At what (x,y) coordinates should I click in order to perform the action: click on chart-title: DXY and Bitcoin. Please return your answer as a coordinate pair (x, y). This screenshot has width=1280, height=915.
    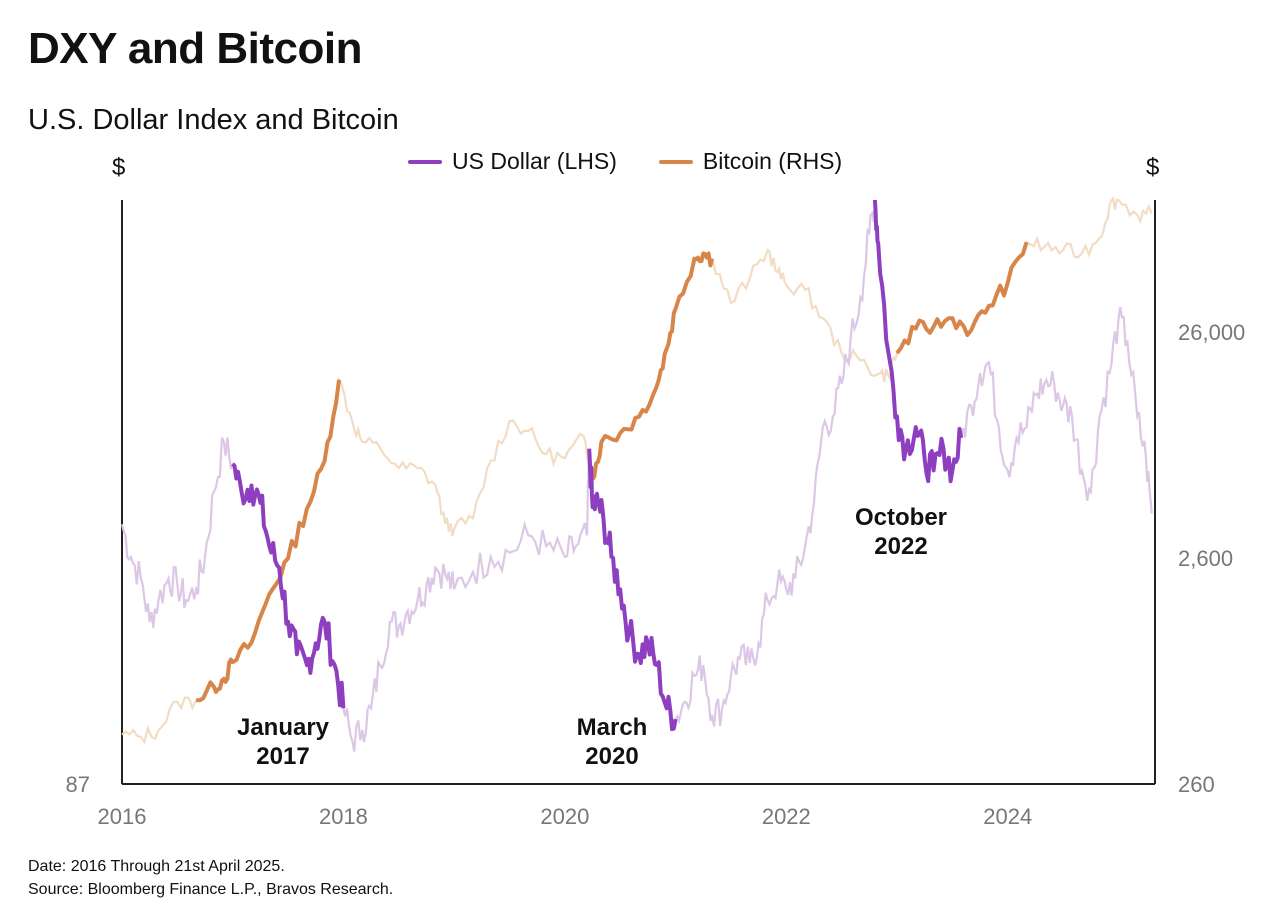
    Looking at the image, I should click on (195, 48).